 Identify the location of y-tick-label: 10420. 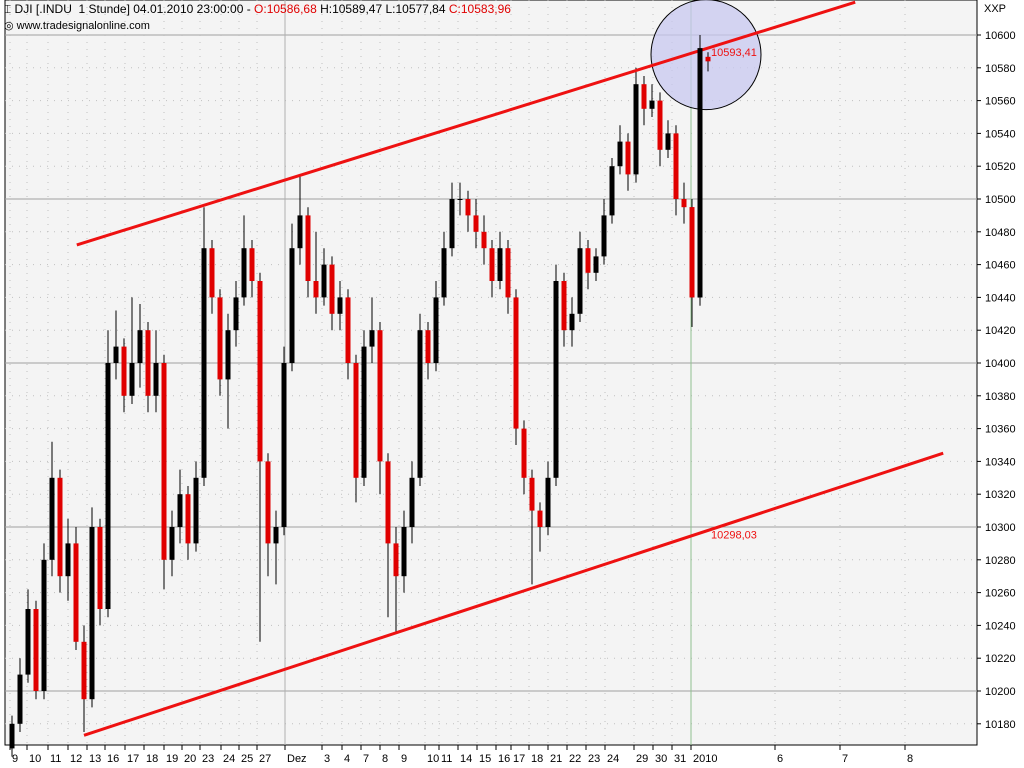
(1000, 331).